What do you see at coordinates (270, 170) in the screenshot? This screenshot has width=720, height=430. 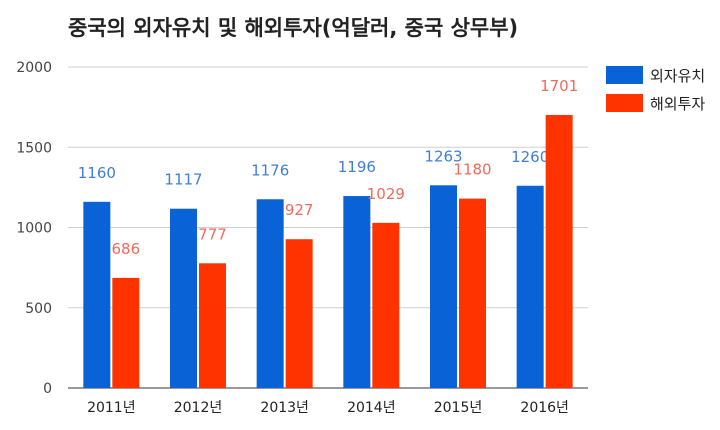 I see `data-label: 1176` at bounding box center [270, 170].